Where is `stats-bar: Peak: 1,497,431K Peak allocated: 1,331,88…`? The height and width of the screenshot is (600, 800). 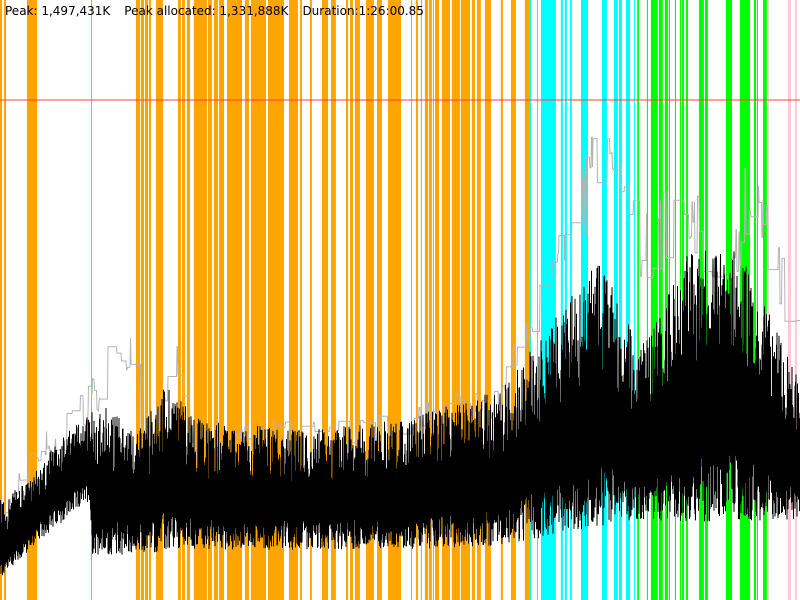 stats-bar: Peak: 1,497,431K Peak allocated: 1,331,88… is located at coordinates (221, 11).